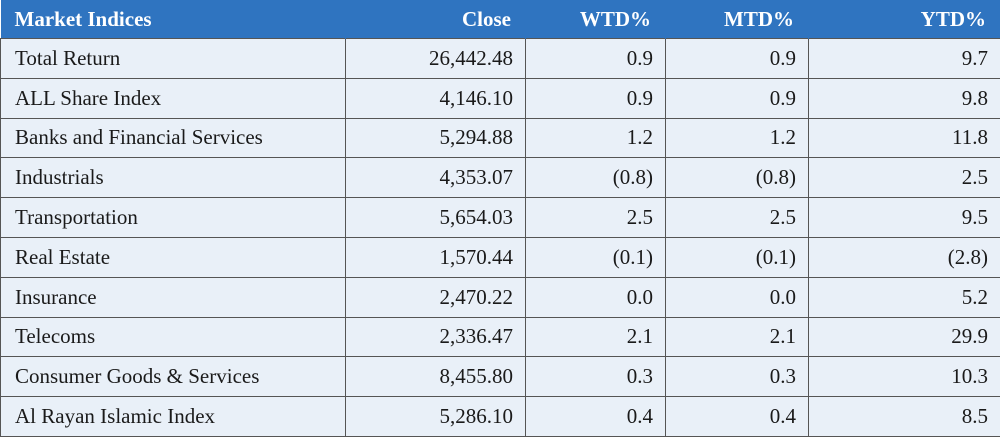 The image size is (1000, 437). I want to click on index-name: Banks and Financial Services, so click(173, 138).